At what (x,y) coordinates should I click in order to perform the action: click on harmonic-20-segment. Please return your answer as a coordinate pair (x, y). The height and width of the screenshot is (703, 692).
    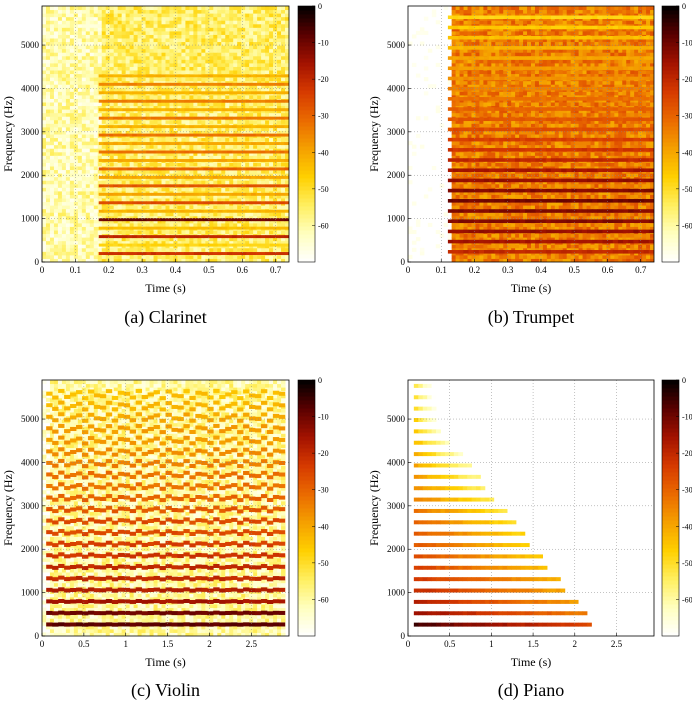
    Looking at the image, I should click on (466, 58).